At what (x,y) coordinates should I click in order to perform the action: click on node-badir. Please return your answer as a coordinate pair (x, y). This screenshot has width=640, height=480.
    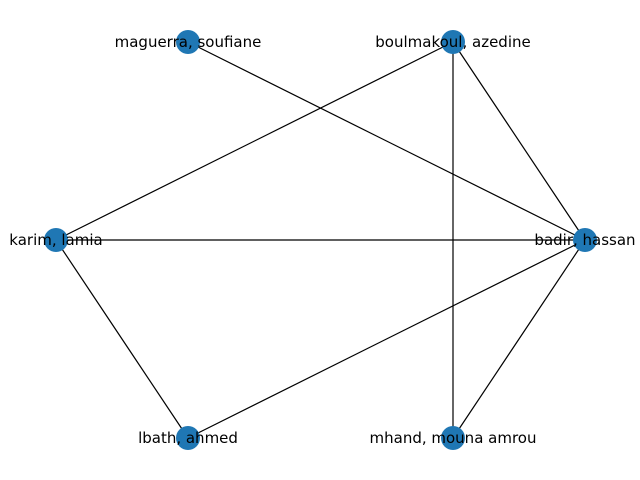
    Looking at the image, I should click on (585, 240).